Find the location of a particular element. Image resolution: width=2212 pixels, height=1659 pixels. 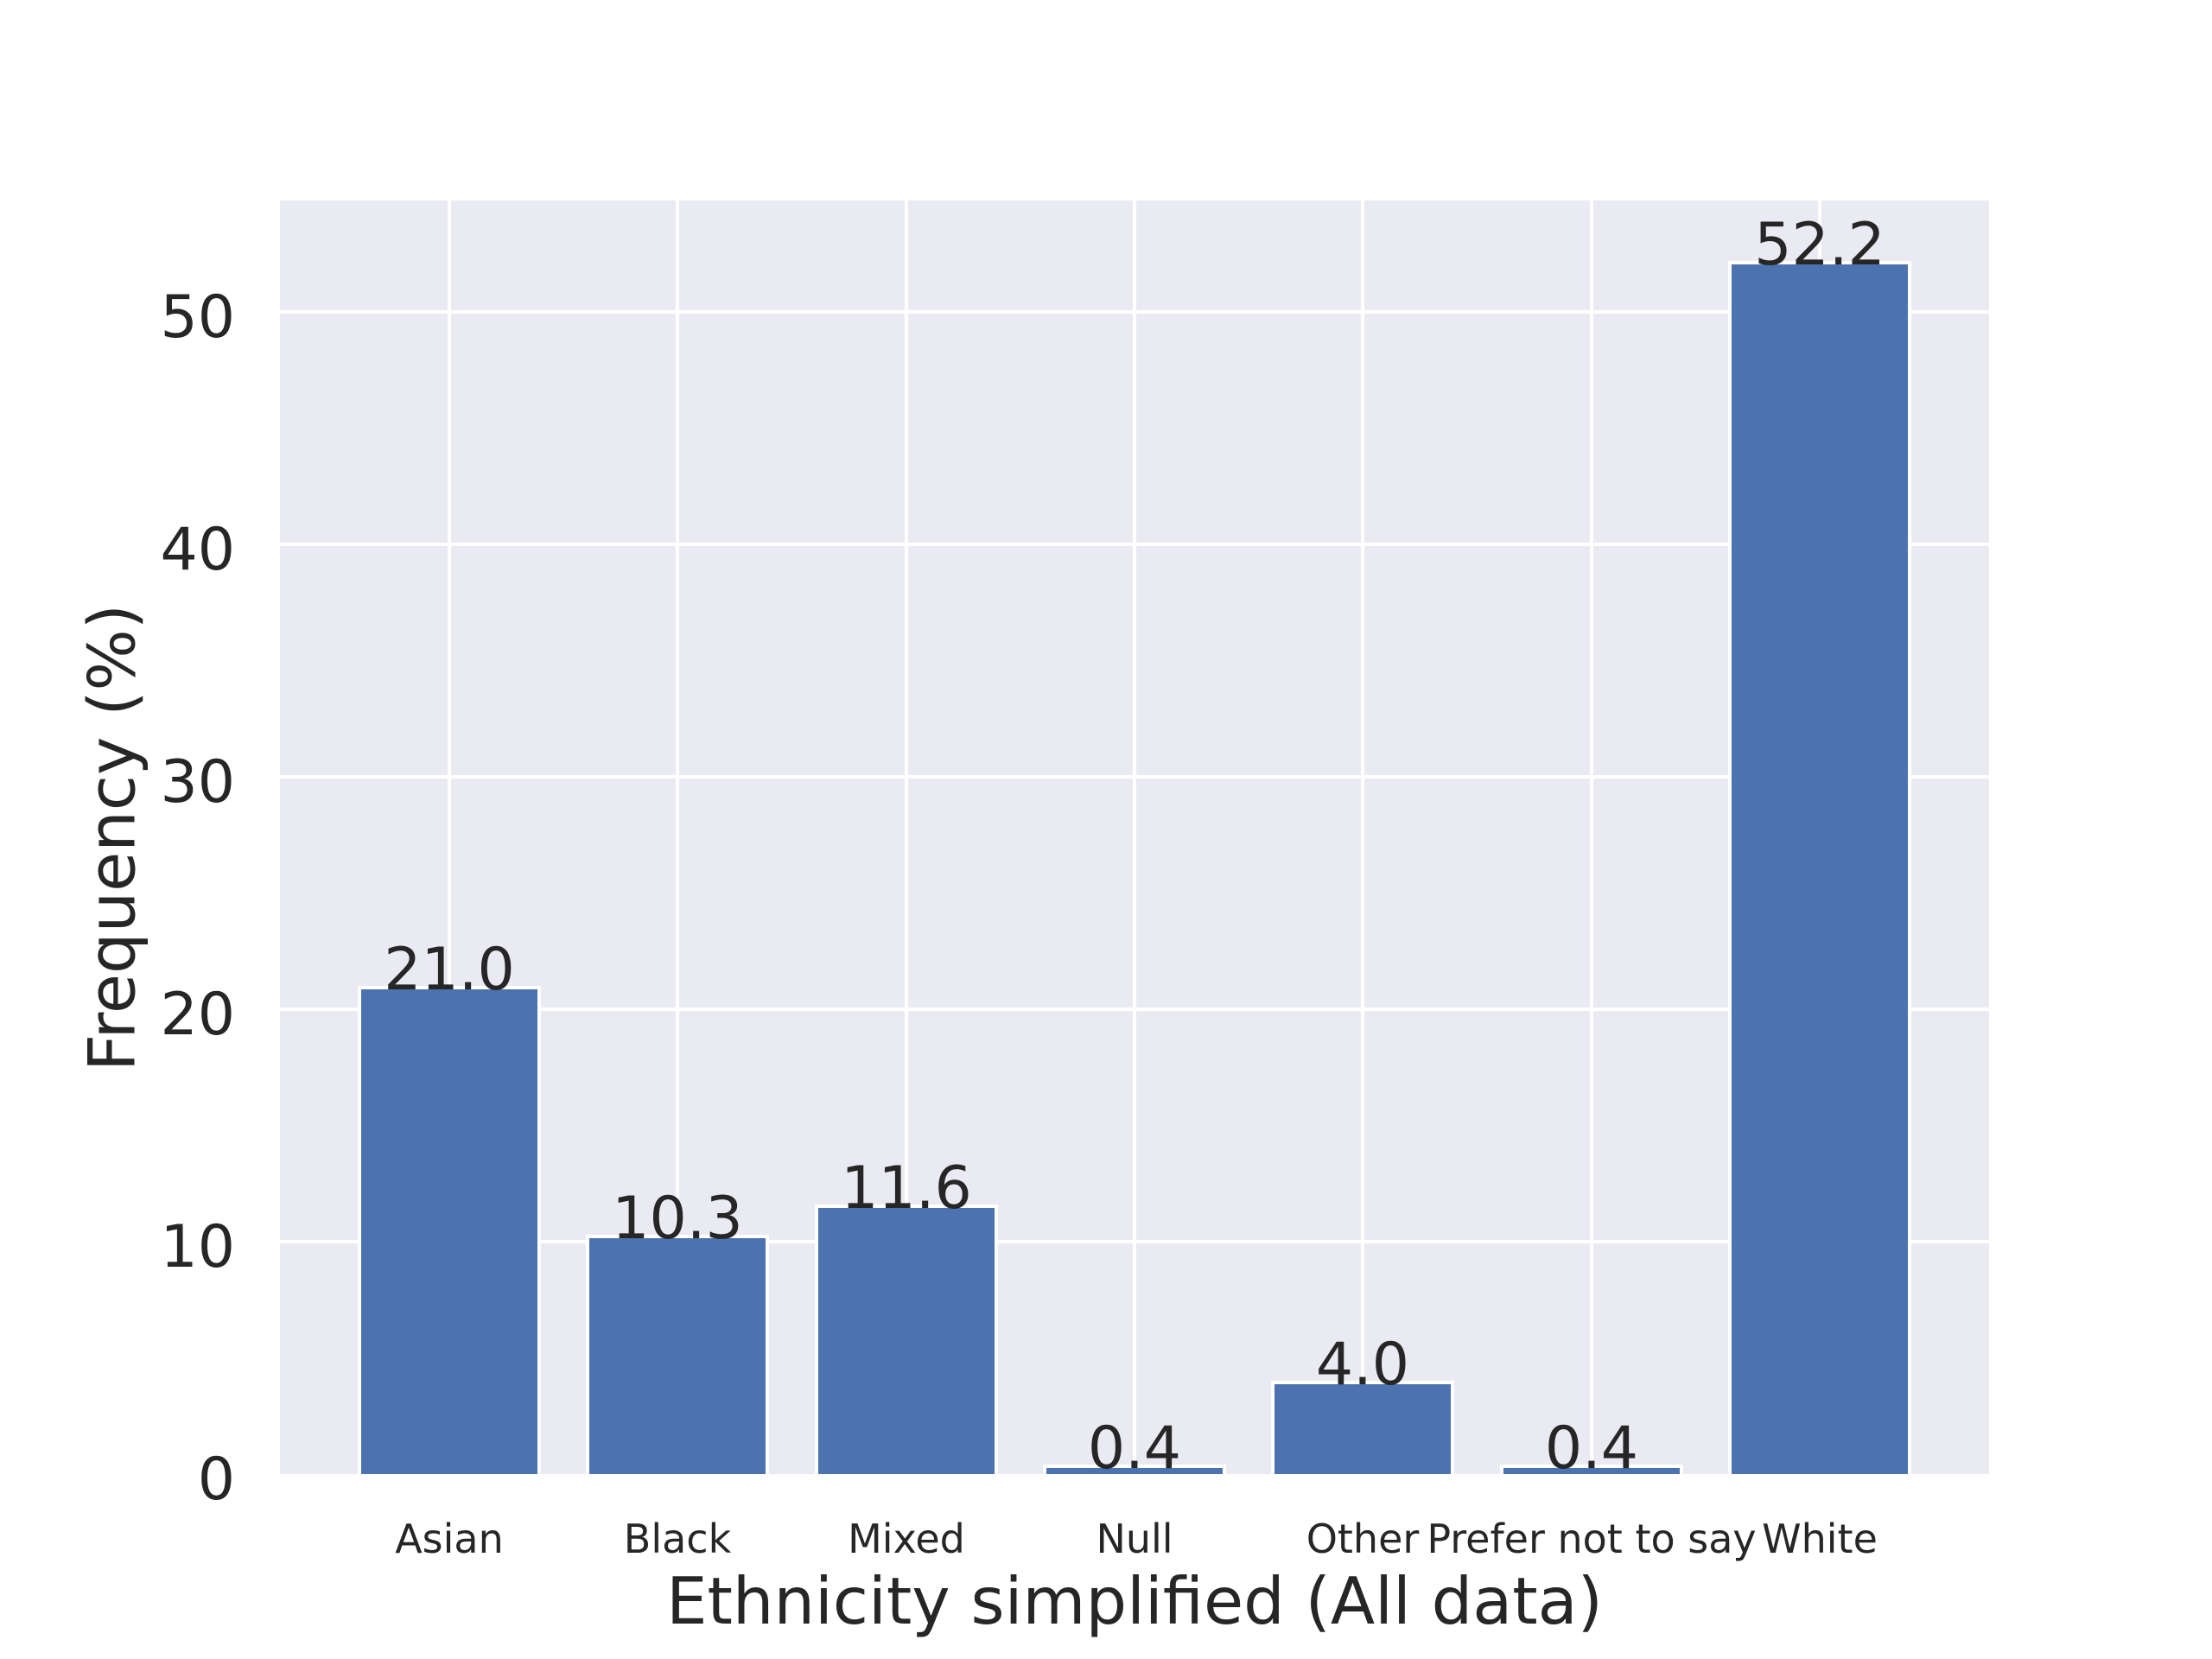

x-tick-label: Mixed is located at coordinates (906, 1539).